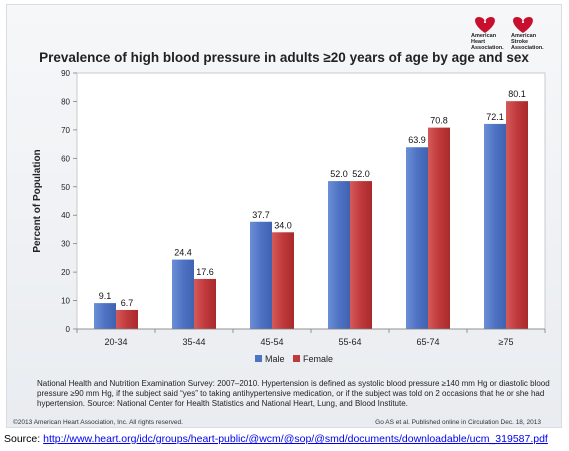 The width and height of the screenshot is (569, 451). Describe the element at coordinates (349, 342) in the screenshot. I see `x-tick-label: 55-64` at that location.